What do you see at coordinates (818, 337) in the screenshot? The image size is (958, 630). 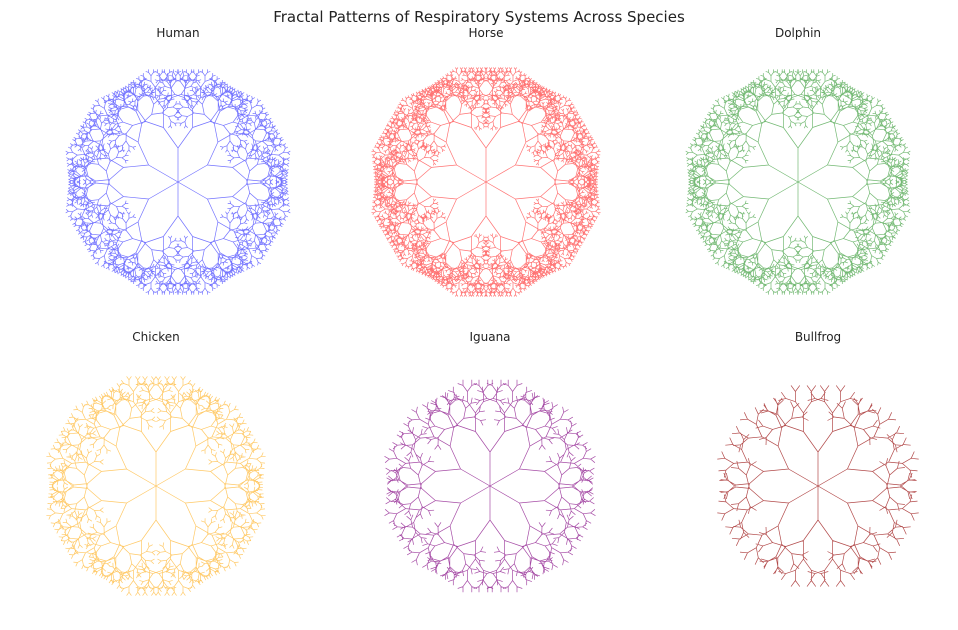 I see `panel-title: Bullfrog` at bounding box center [818, 337].